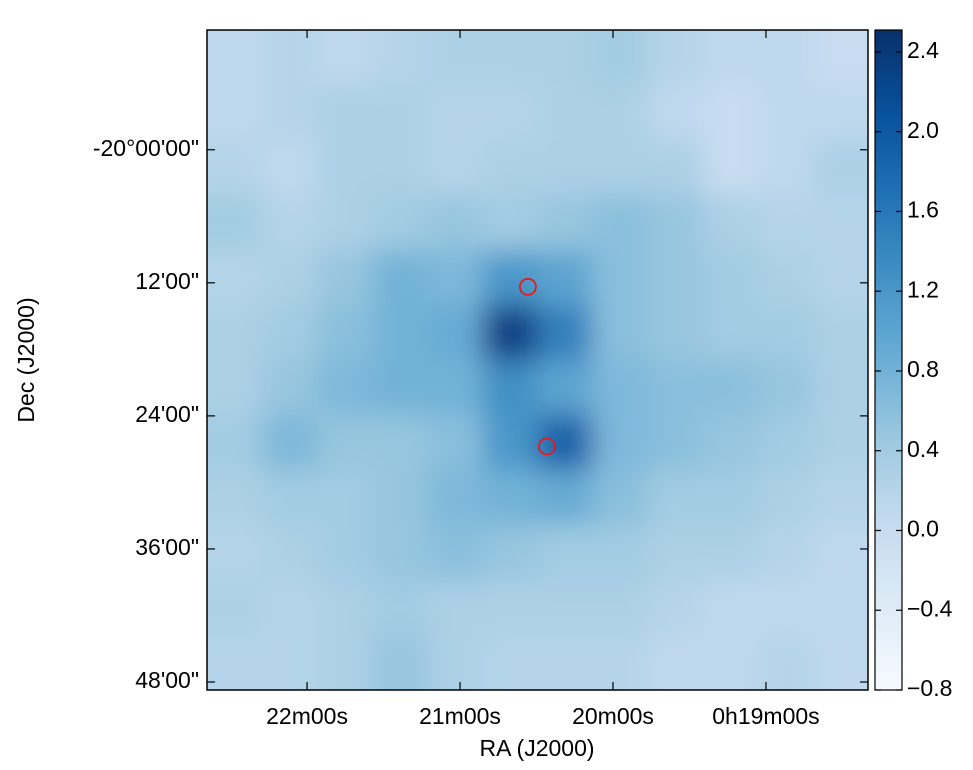 The width and height of the screenshot is (973, 770). Describe the element at coordinates (167, 414) in the screenshot. I see `y-tick-label: 24'00"` at that location.